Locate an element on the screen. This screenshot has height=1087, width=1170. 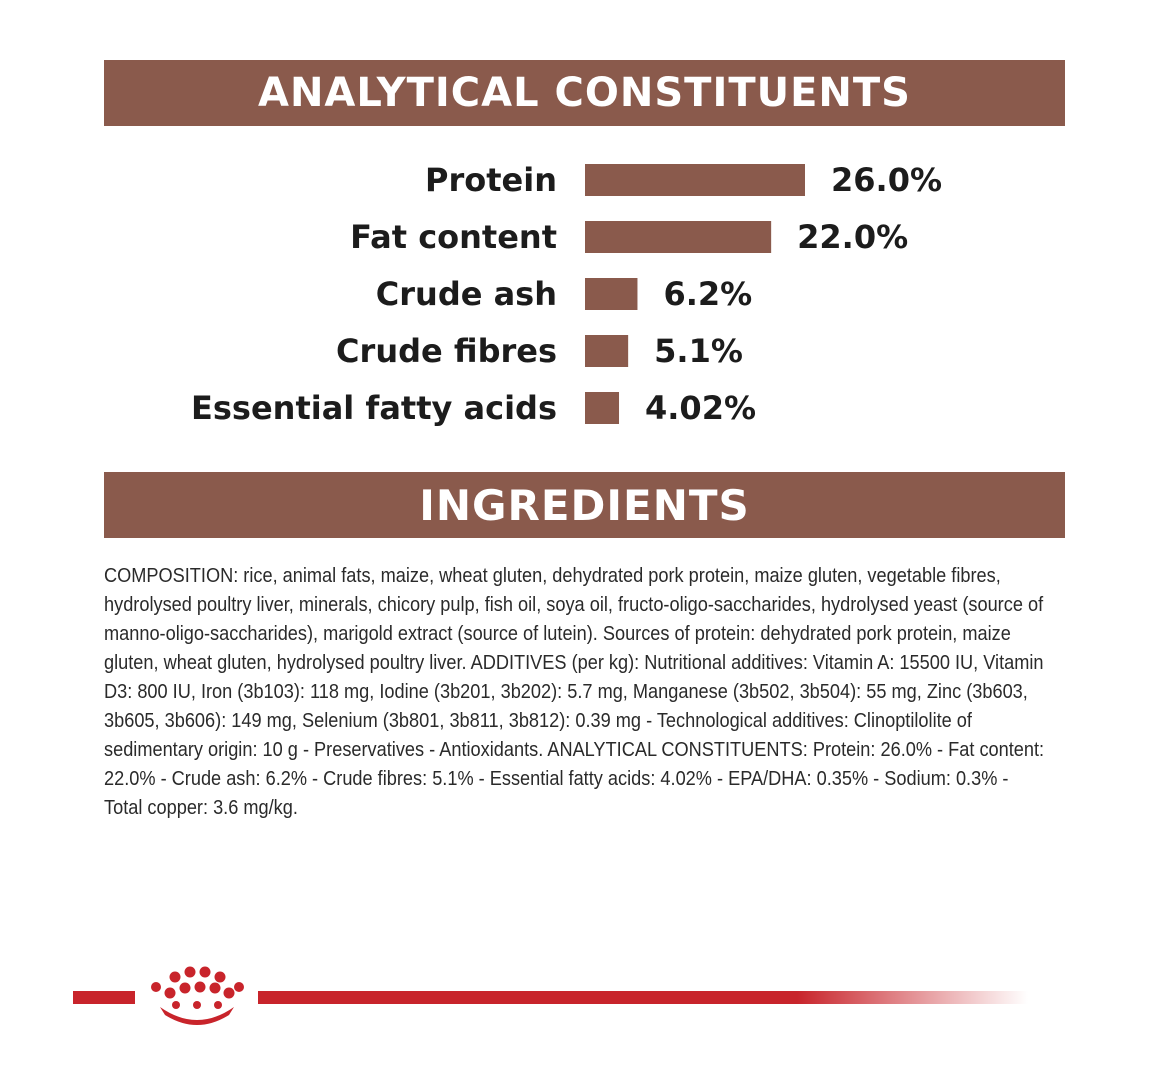
ingredients-header: INGREDIENTS is located at coordinates (584, 505).